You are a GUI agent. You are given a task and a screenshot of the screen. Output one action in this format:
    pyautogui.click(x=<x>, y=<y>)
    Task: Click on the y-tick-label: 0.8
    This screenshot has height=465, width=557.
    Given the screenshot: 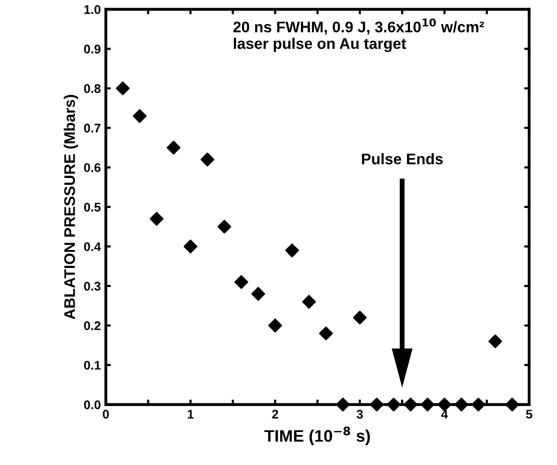 What is the action you would take?
    pyautogui.click(x=92, y=88)
    